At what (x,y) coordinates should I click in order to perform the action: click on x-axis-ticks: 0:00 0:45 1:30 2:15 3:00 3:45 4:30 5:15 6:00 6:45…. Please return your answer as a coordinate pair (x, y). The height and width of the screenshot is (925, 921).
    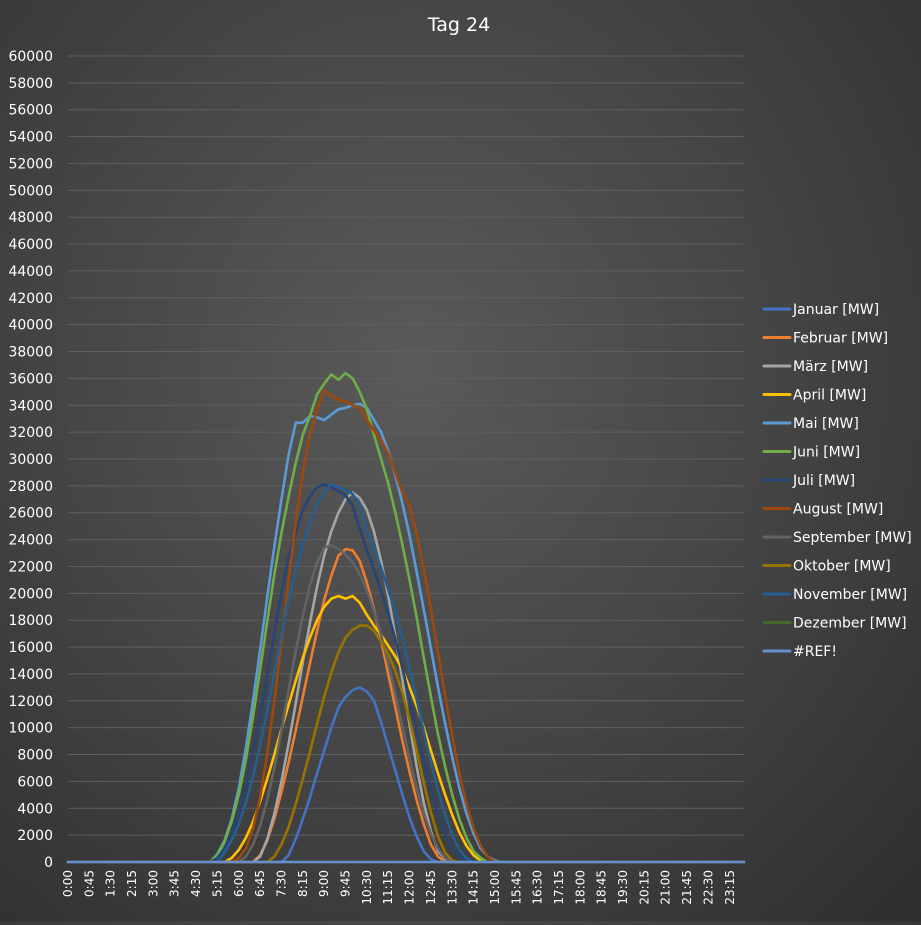
    Looking at the image, I should click on (399, 887).